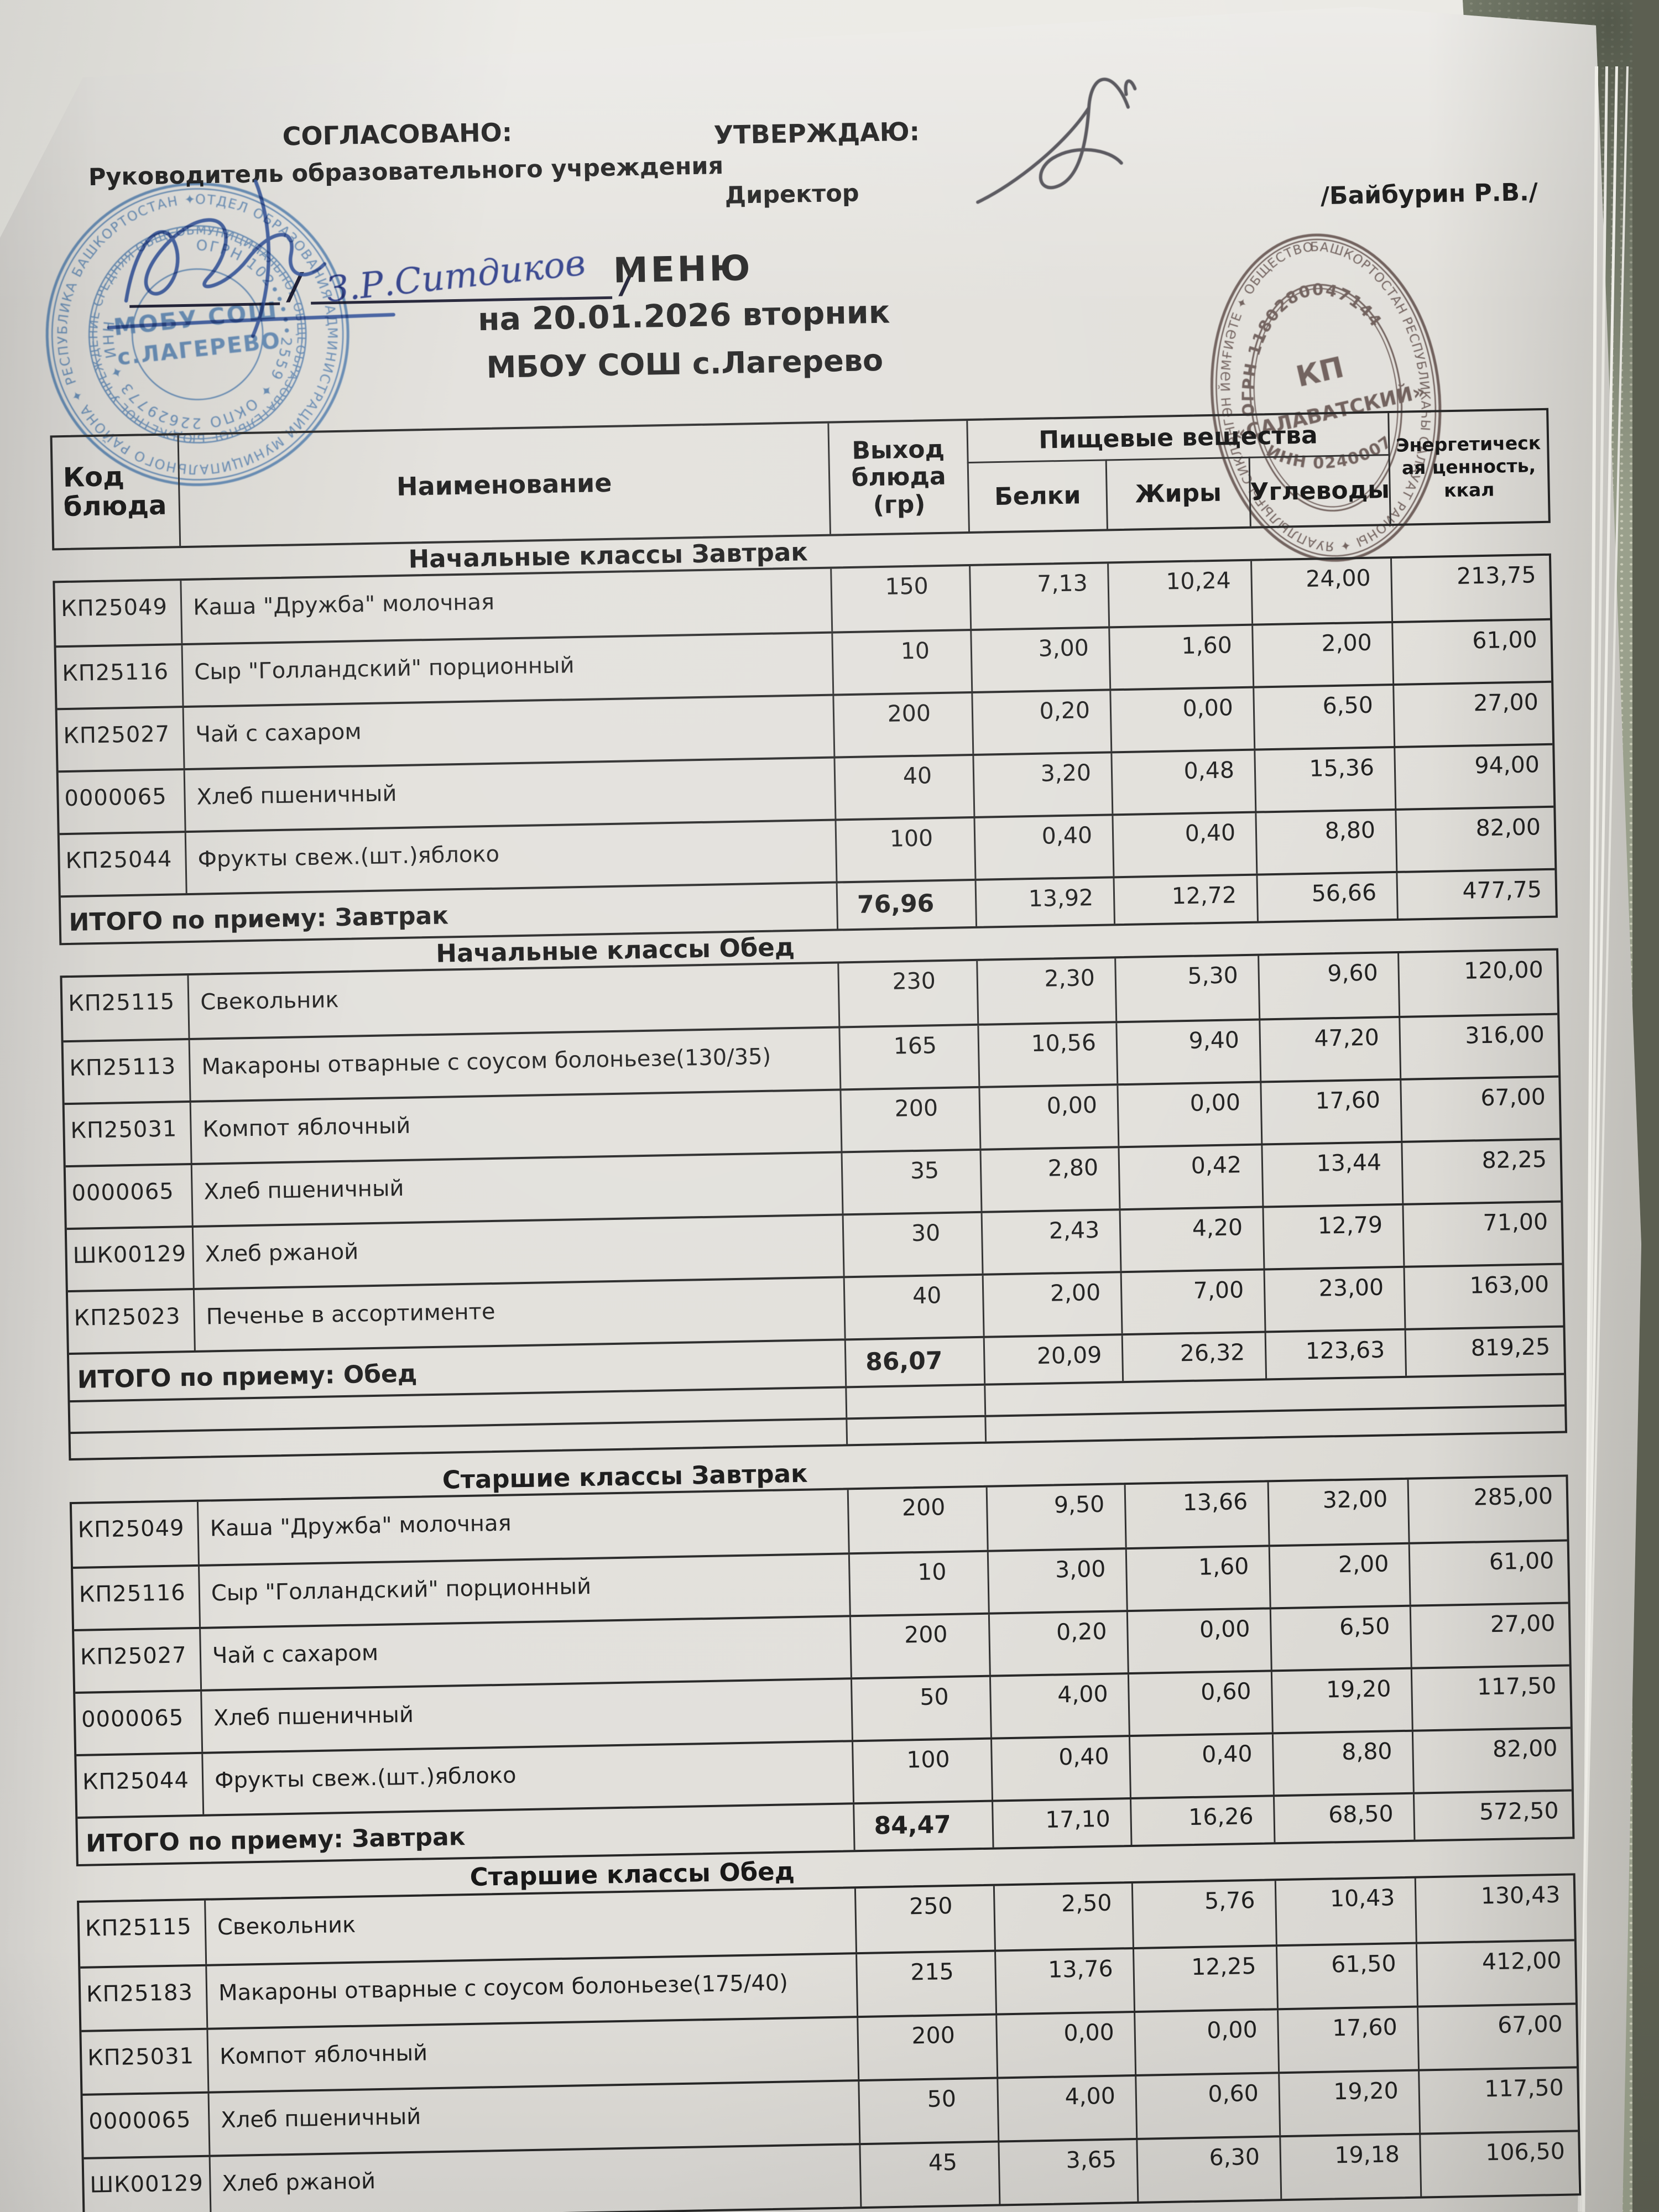 The width and height of the screenshot is (1659, 2212). Describe the element at coordinates (1203, 1915) in the screenshot. I see `cell-fat: 5,76` at that location.